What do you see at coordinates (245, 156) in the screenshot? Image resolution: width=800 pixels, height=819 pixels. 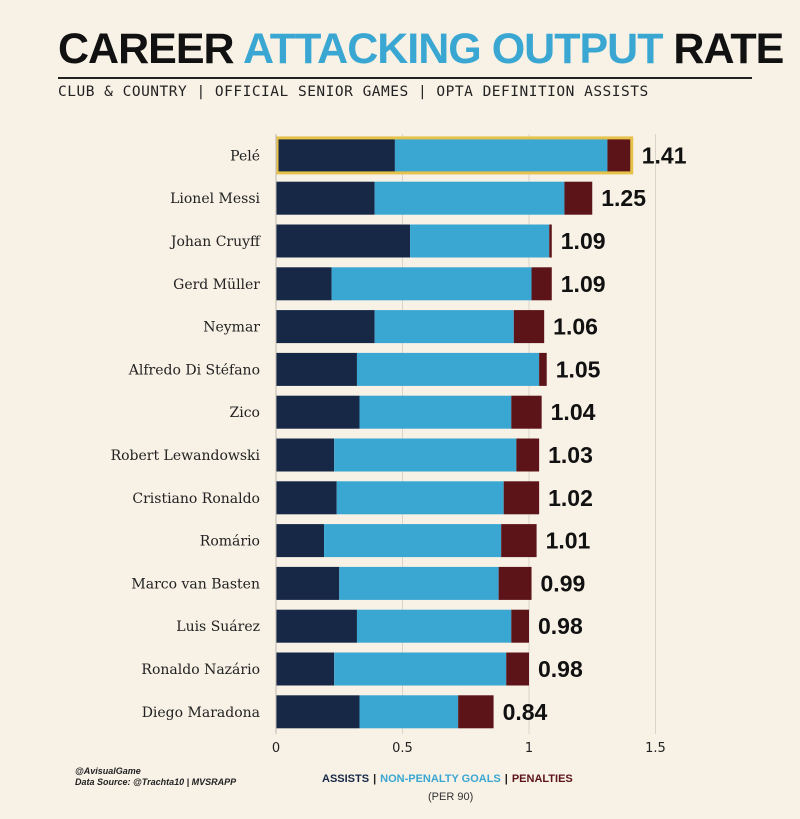 I see `player-label: Pelé` at bounding box center [245, 156].